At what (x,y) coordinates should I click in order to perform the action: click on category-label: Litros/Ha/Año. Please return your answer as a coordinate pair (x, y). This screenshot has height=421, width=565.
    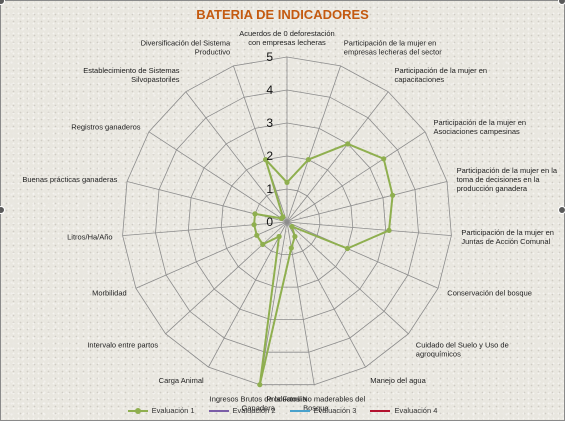
    Looking at the image, I should click on (89, 237).